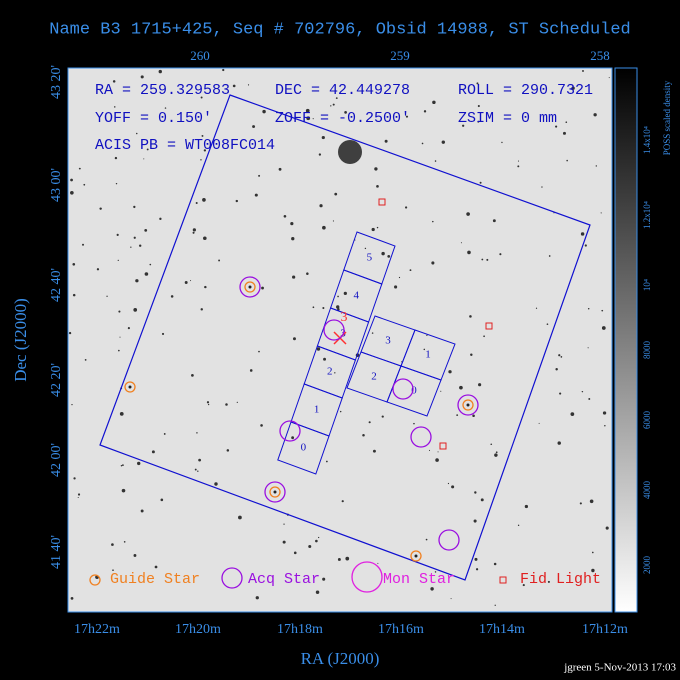  Describe the element at coordinates (56, 460) in the screenshot. I see `left-tick-label: 42 00'` at that location.